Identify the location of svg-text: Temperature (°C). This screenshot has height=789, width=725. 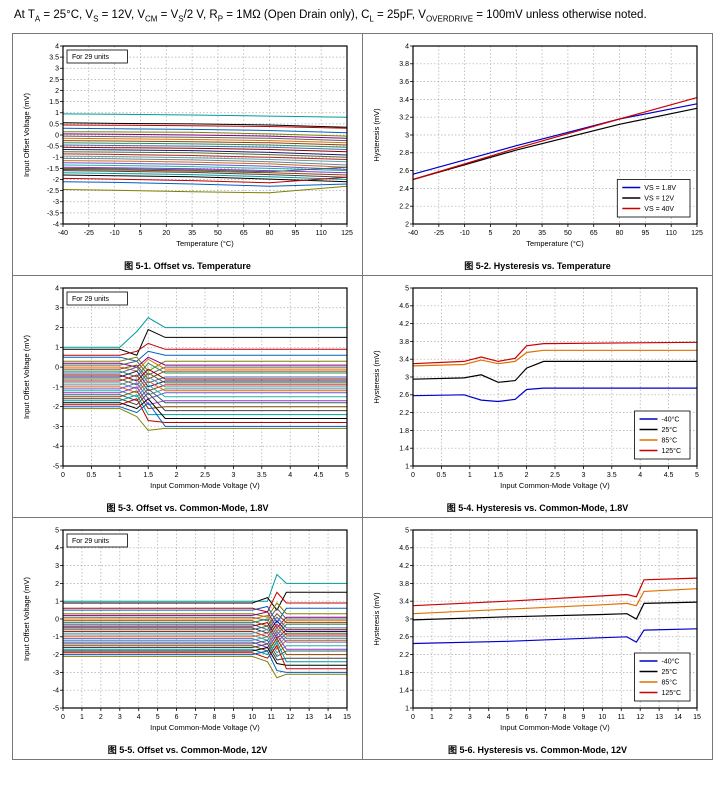
(205, 243).